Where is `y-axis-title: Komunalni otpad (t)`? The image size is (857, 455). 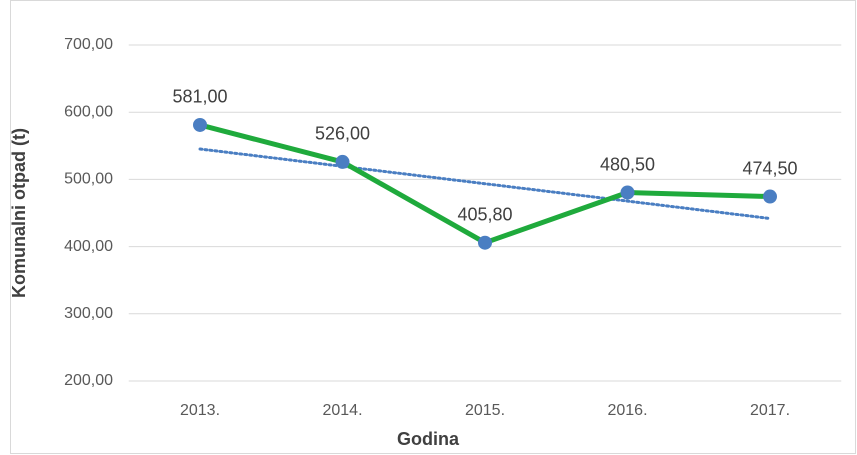 y-axis-title: Komunalni otpad (t) is located at coordinates (19, 213).